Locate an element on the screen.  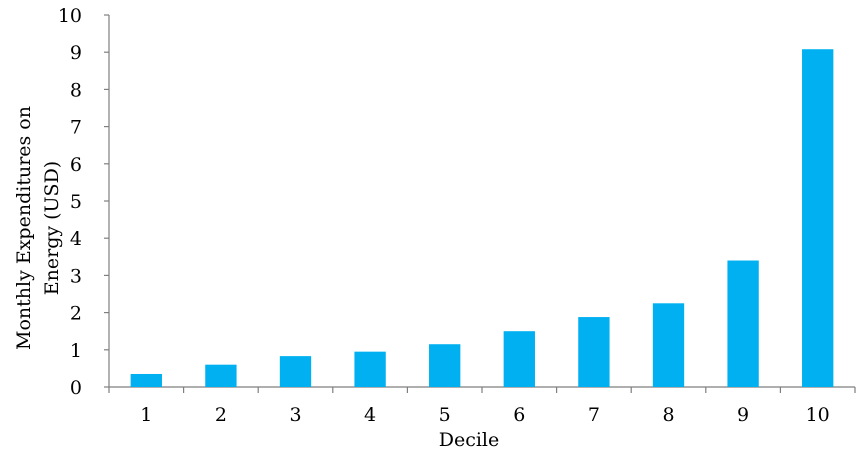
x-tick-label: 1 is located at coordinates (146, 415).